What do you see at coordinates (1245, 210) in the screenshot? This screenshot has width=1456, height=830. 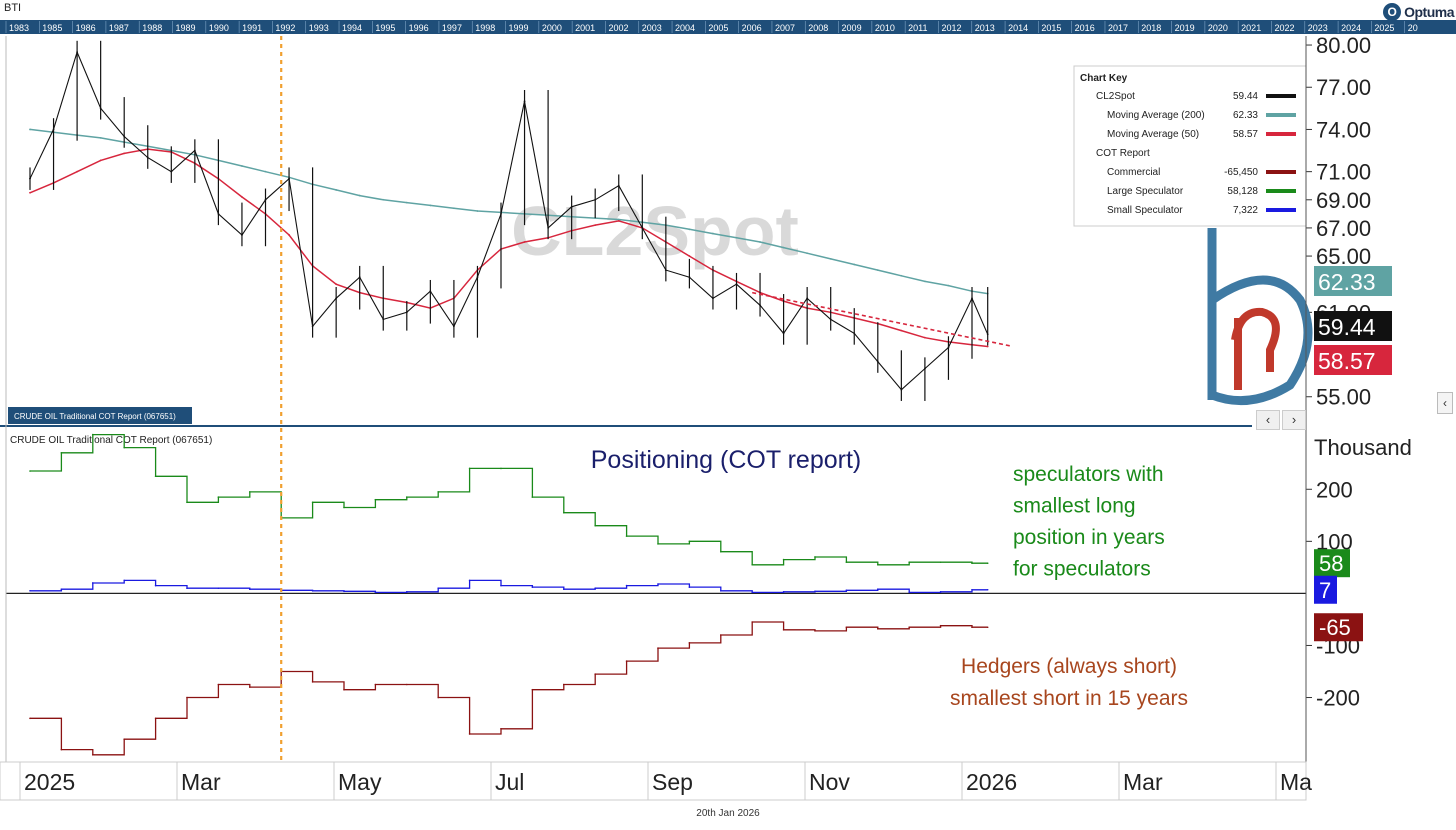 I see `legend-row-value: 7,322` at bounding box center [1245, 210].